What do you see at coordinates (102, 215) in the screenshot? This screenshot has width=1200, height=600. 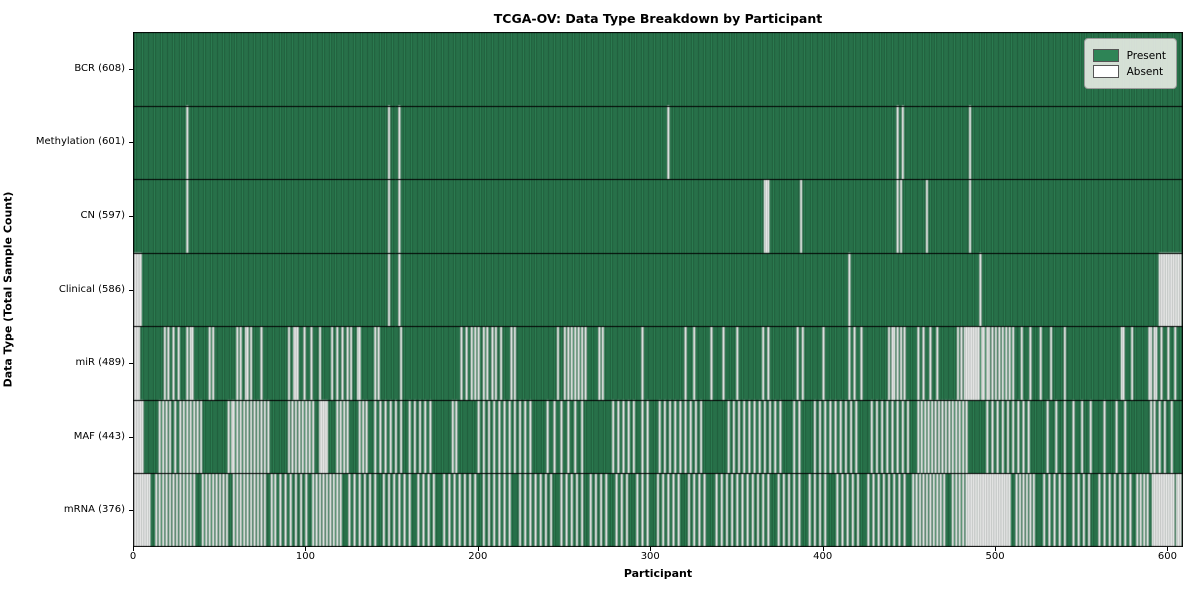 I see `y-tick-label-CN: CN (597)` at bounding box center [102, 215].